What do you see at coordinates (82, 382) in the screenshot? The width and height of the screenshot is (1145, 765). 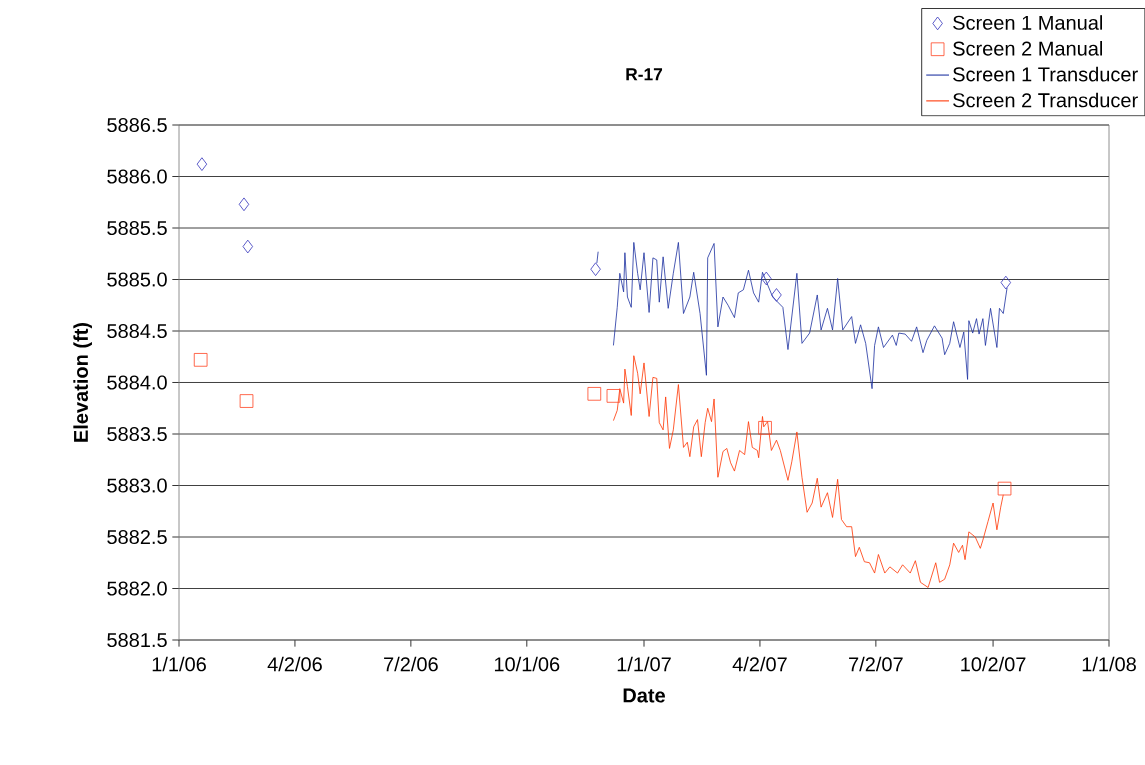 I see `y-axis-title: Elevation (ft)` at bounding box center [82, 382].